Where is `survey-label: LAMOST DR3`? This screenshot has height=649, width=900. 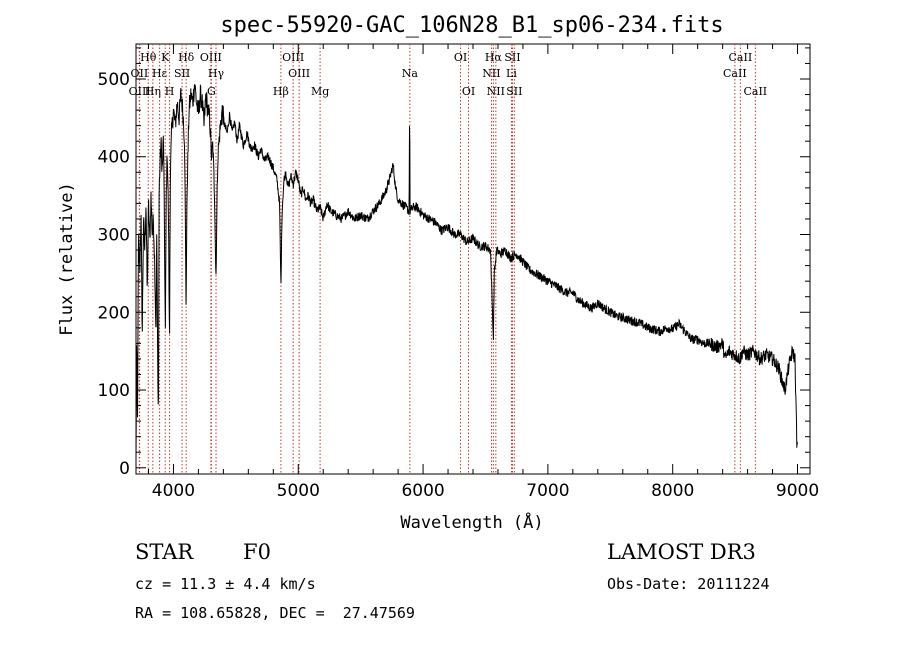
survey-label: LAMOST DR3 is located at coordinates (681, 552).